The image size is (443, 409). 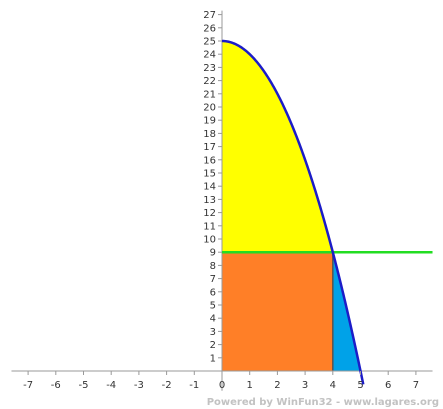 What do you see at coordinates (139, 385) in the screenshot?
I see `x-tick-label--3: -3` at bounding box center [139, 385].